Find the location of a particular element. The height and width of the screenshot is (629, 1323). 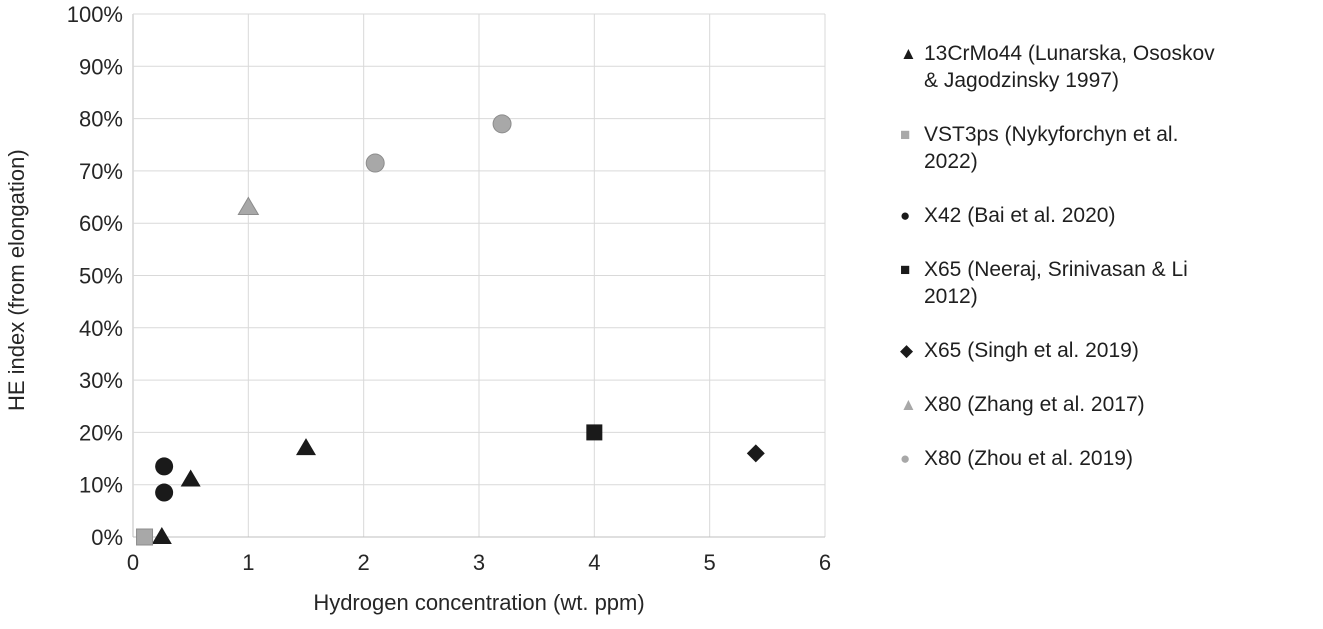

x-tick-label: 0 is located at coordinates (133, 562).